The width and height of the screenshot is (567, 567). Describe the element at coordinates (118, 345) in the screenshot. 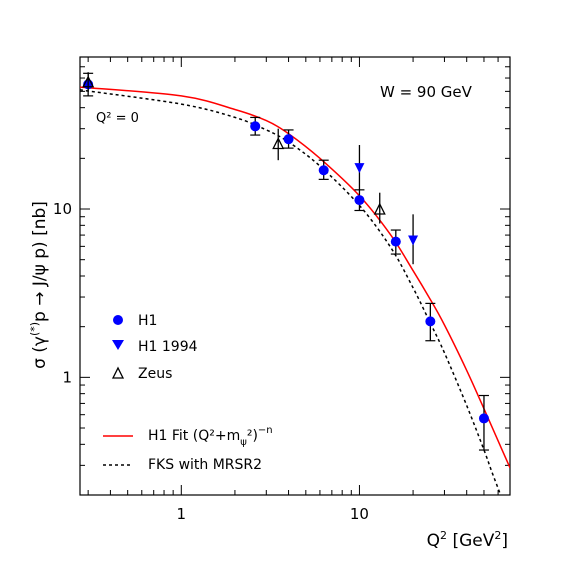

I see `legend-marker-h1-1994` at that location.